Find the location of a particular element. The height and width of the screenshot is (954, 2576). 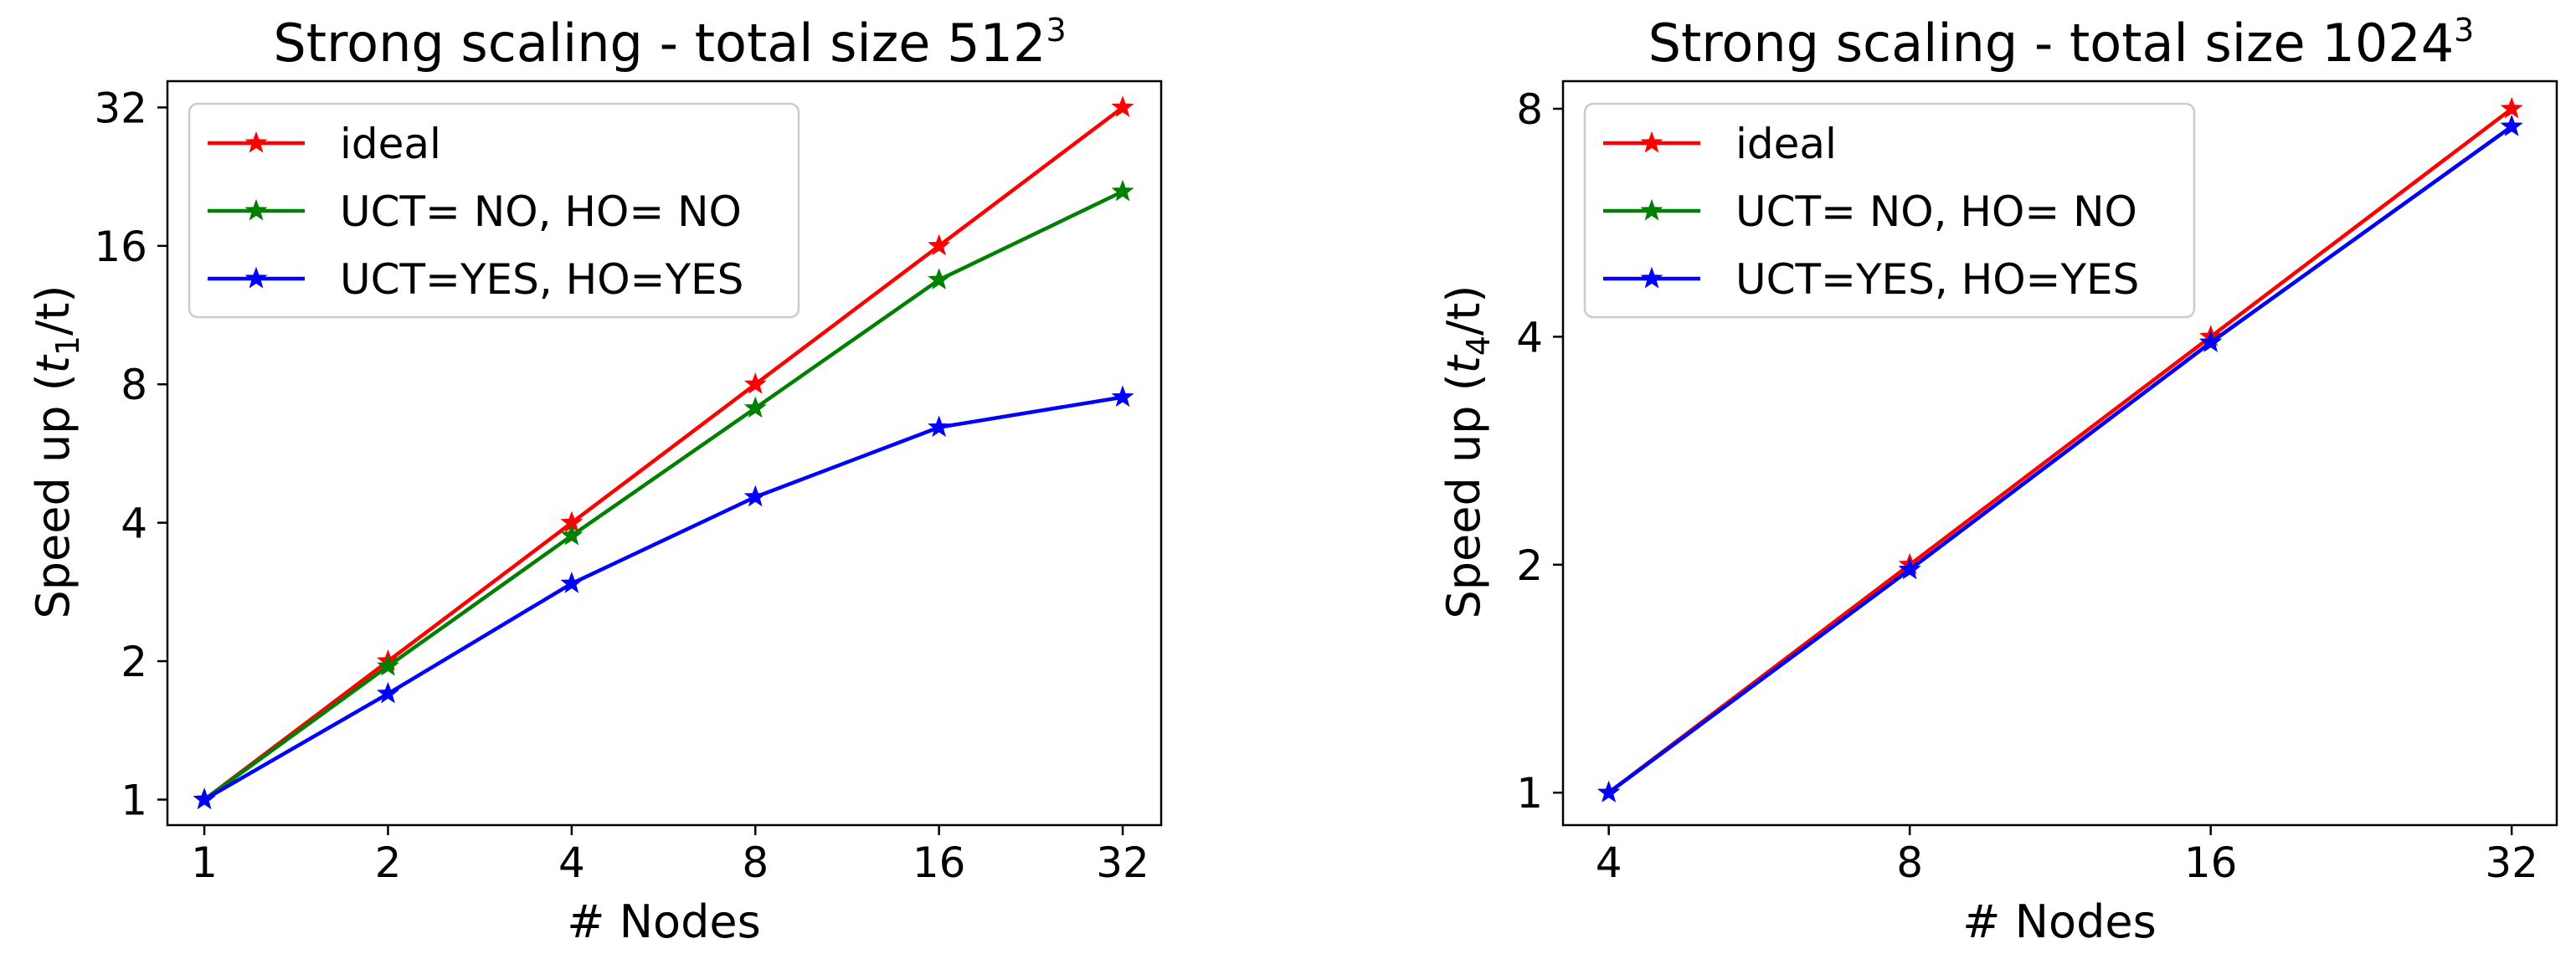

y-tick-label: 16 is located at coordinates (120, 247).